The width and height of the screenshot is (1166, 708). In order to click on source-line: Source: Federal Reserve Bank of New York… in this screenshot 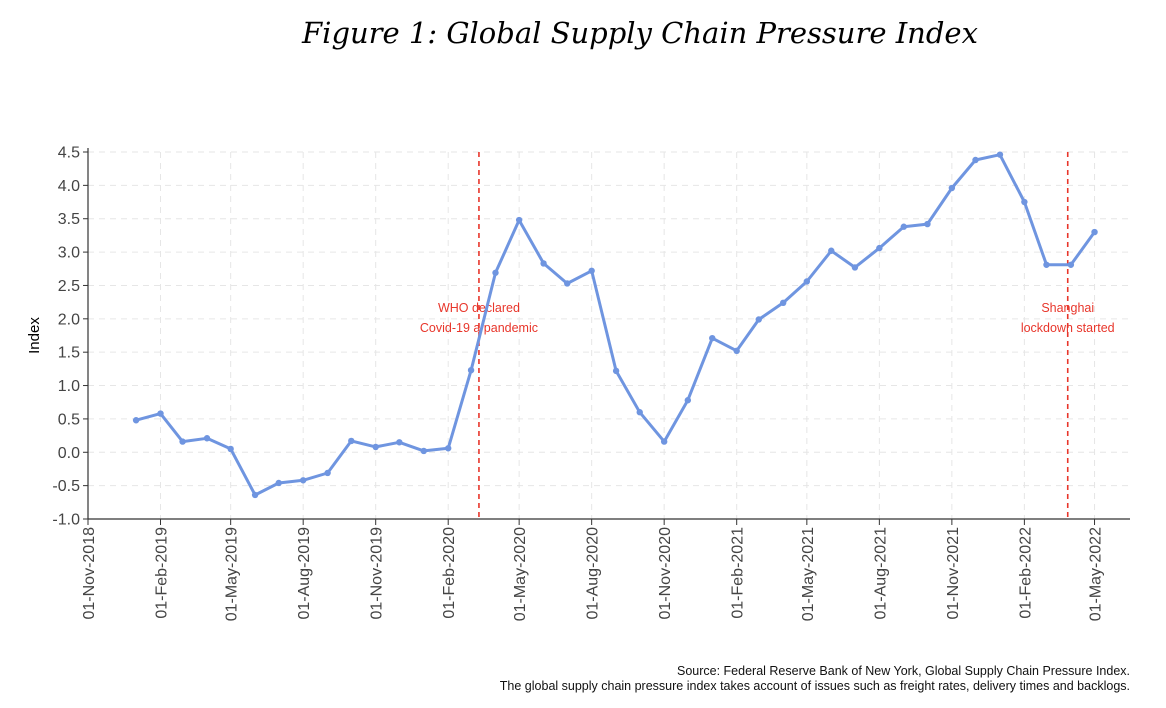, I will do `click(903, 671)`.